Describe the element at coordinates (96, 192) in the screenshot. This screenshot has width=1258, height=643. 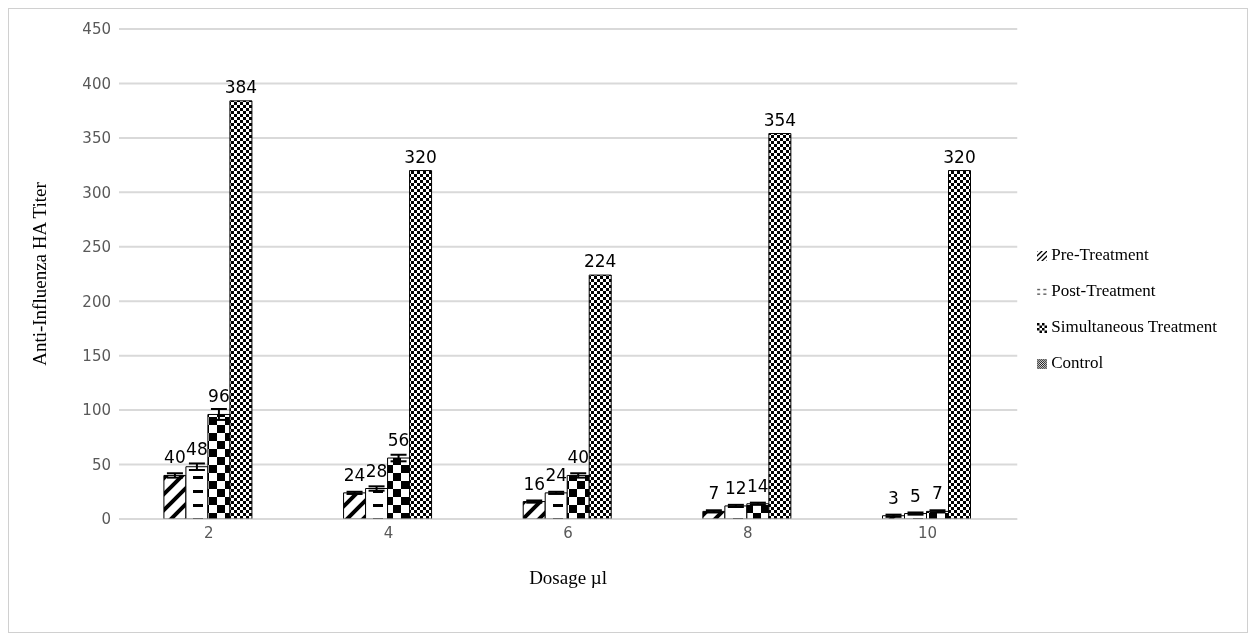
I see `y-tick-label: 300` at that location.